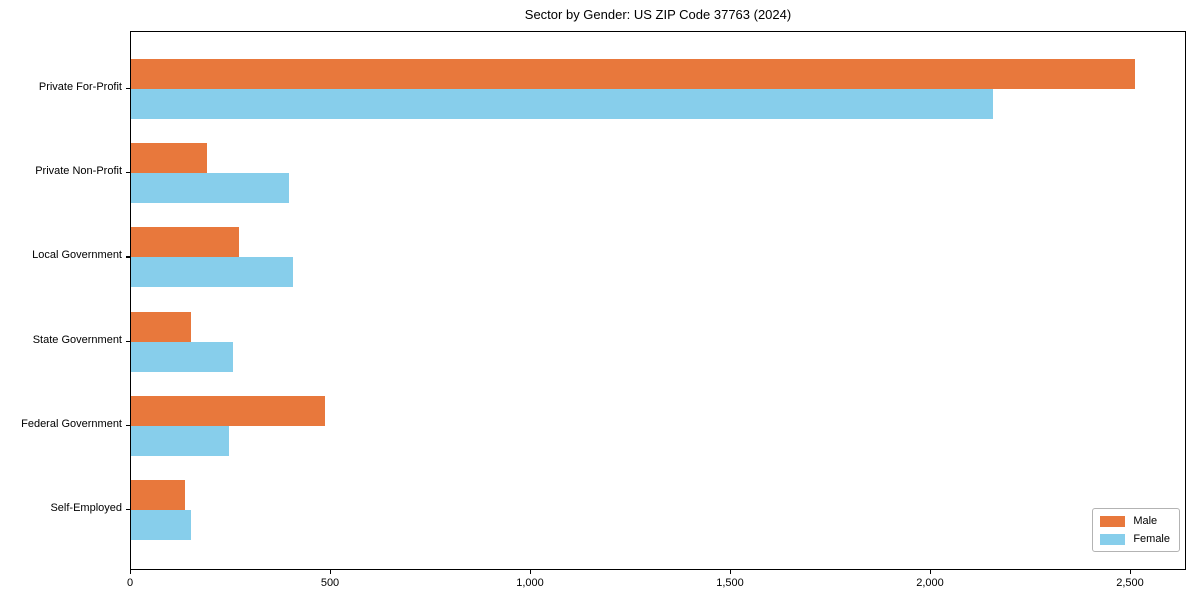  I want to click on y-axis-label: Self-Employed, so click(86, 507).